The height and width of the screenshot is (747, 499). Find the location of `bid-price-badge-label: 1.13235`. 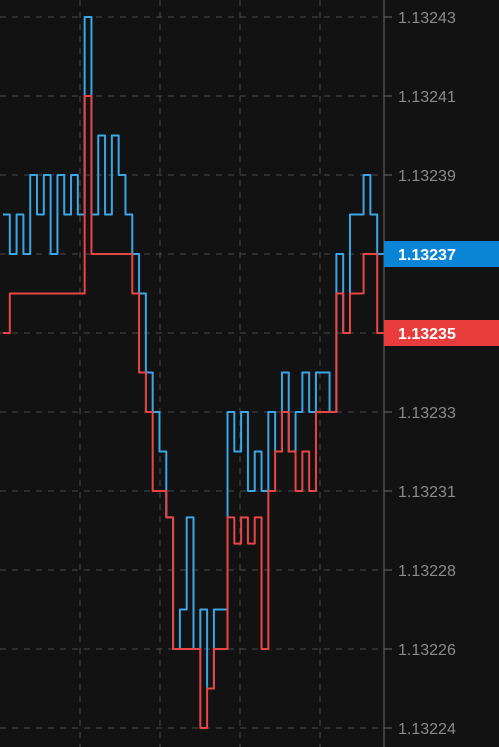

bid-price-badge-label: 1.13235 is located at coordinates (427, 334).